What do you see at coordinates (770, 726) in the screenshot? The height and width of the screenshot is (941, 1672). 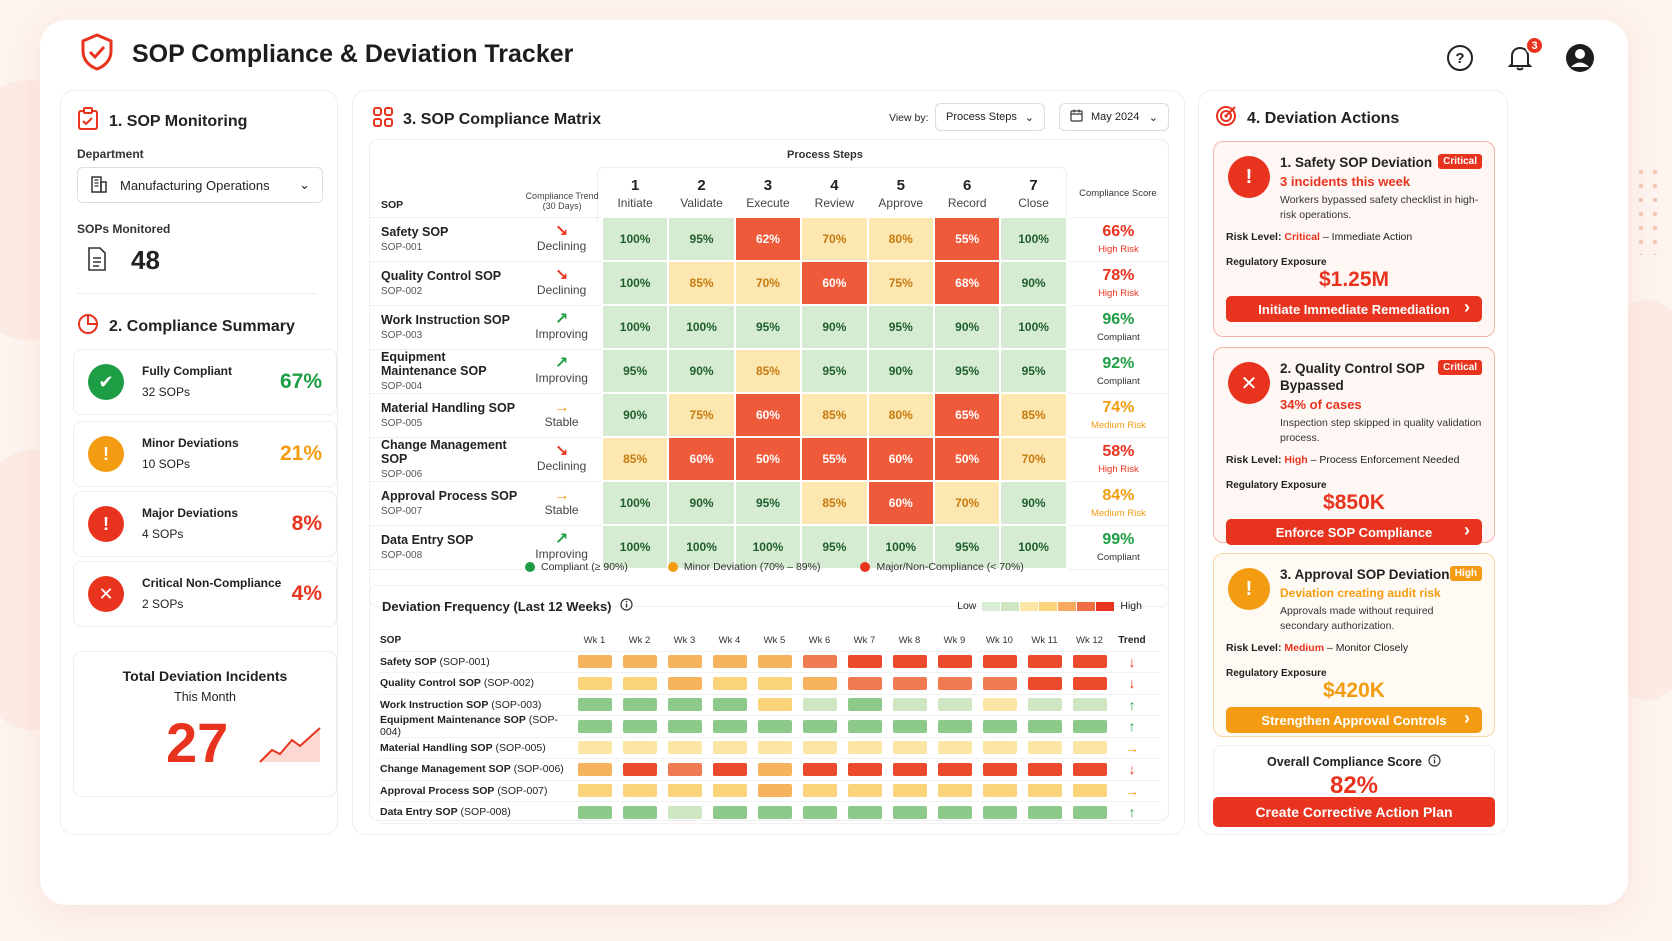 I see `frequency-row: Equipment Maintenance SOP (SOP-004) ↑` at bounding box center [770, 726].